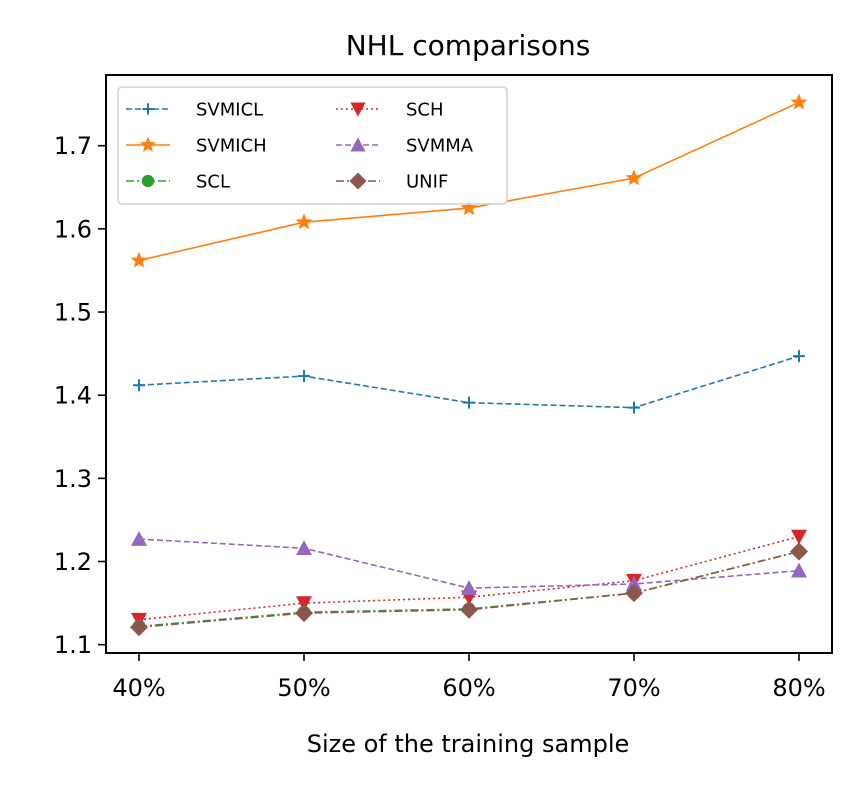 Image resolution: width=861 pixels, height=785 pixels. I want to click on legend-label-unif: UNIF, so click(427, 182).